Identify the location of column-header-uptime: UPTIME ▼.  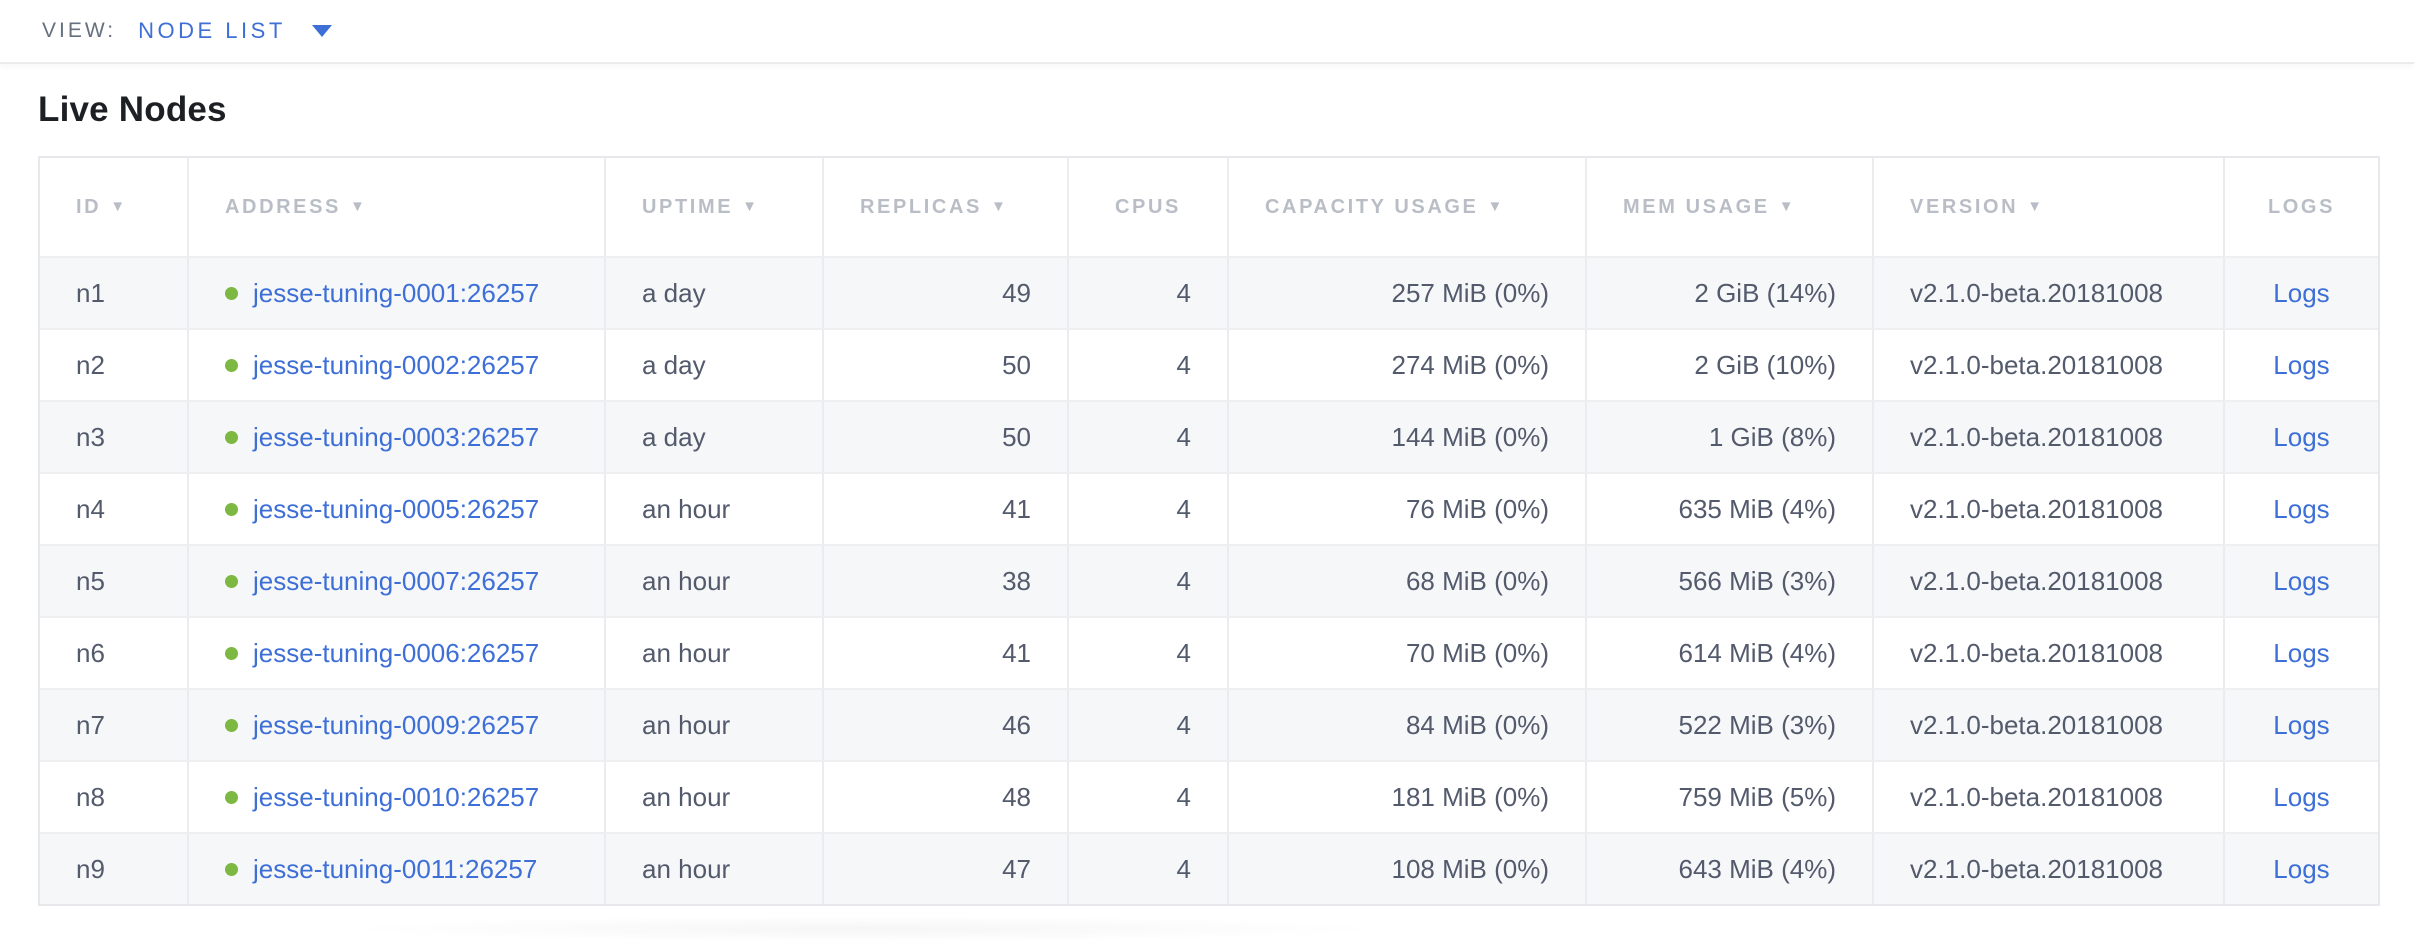
(713, 207).